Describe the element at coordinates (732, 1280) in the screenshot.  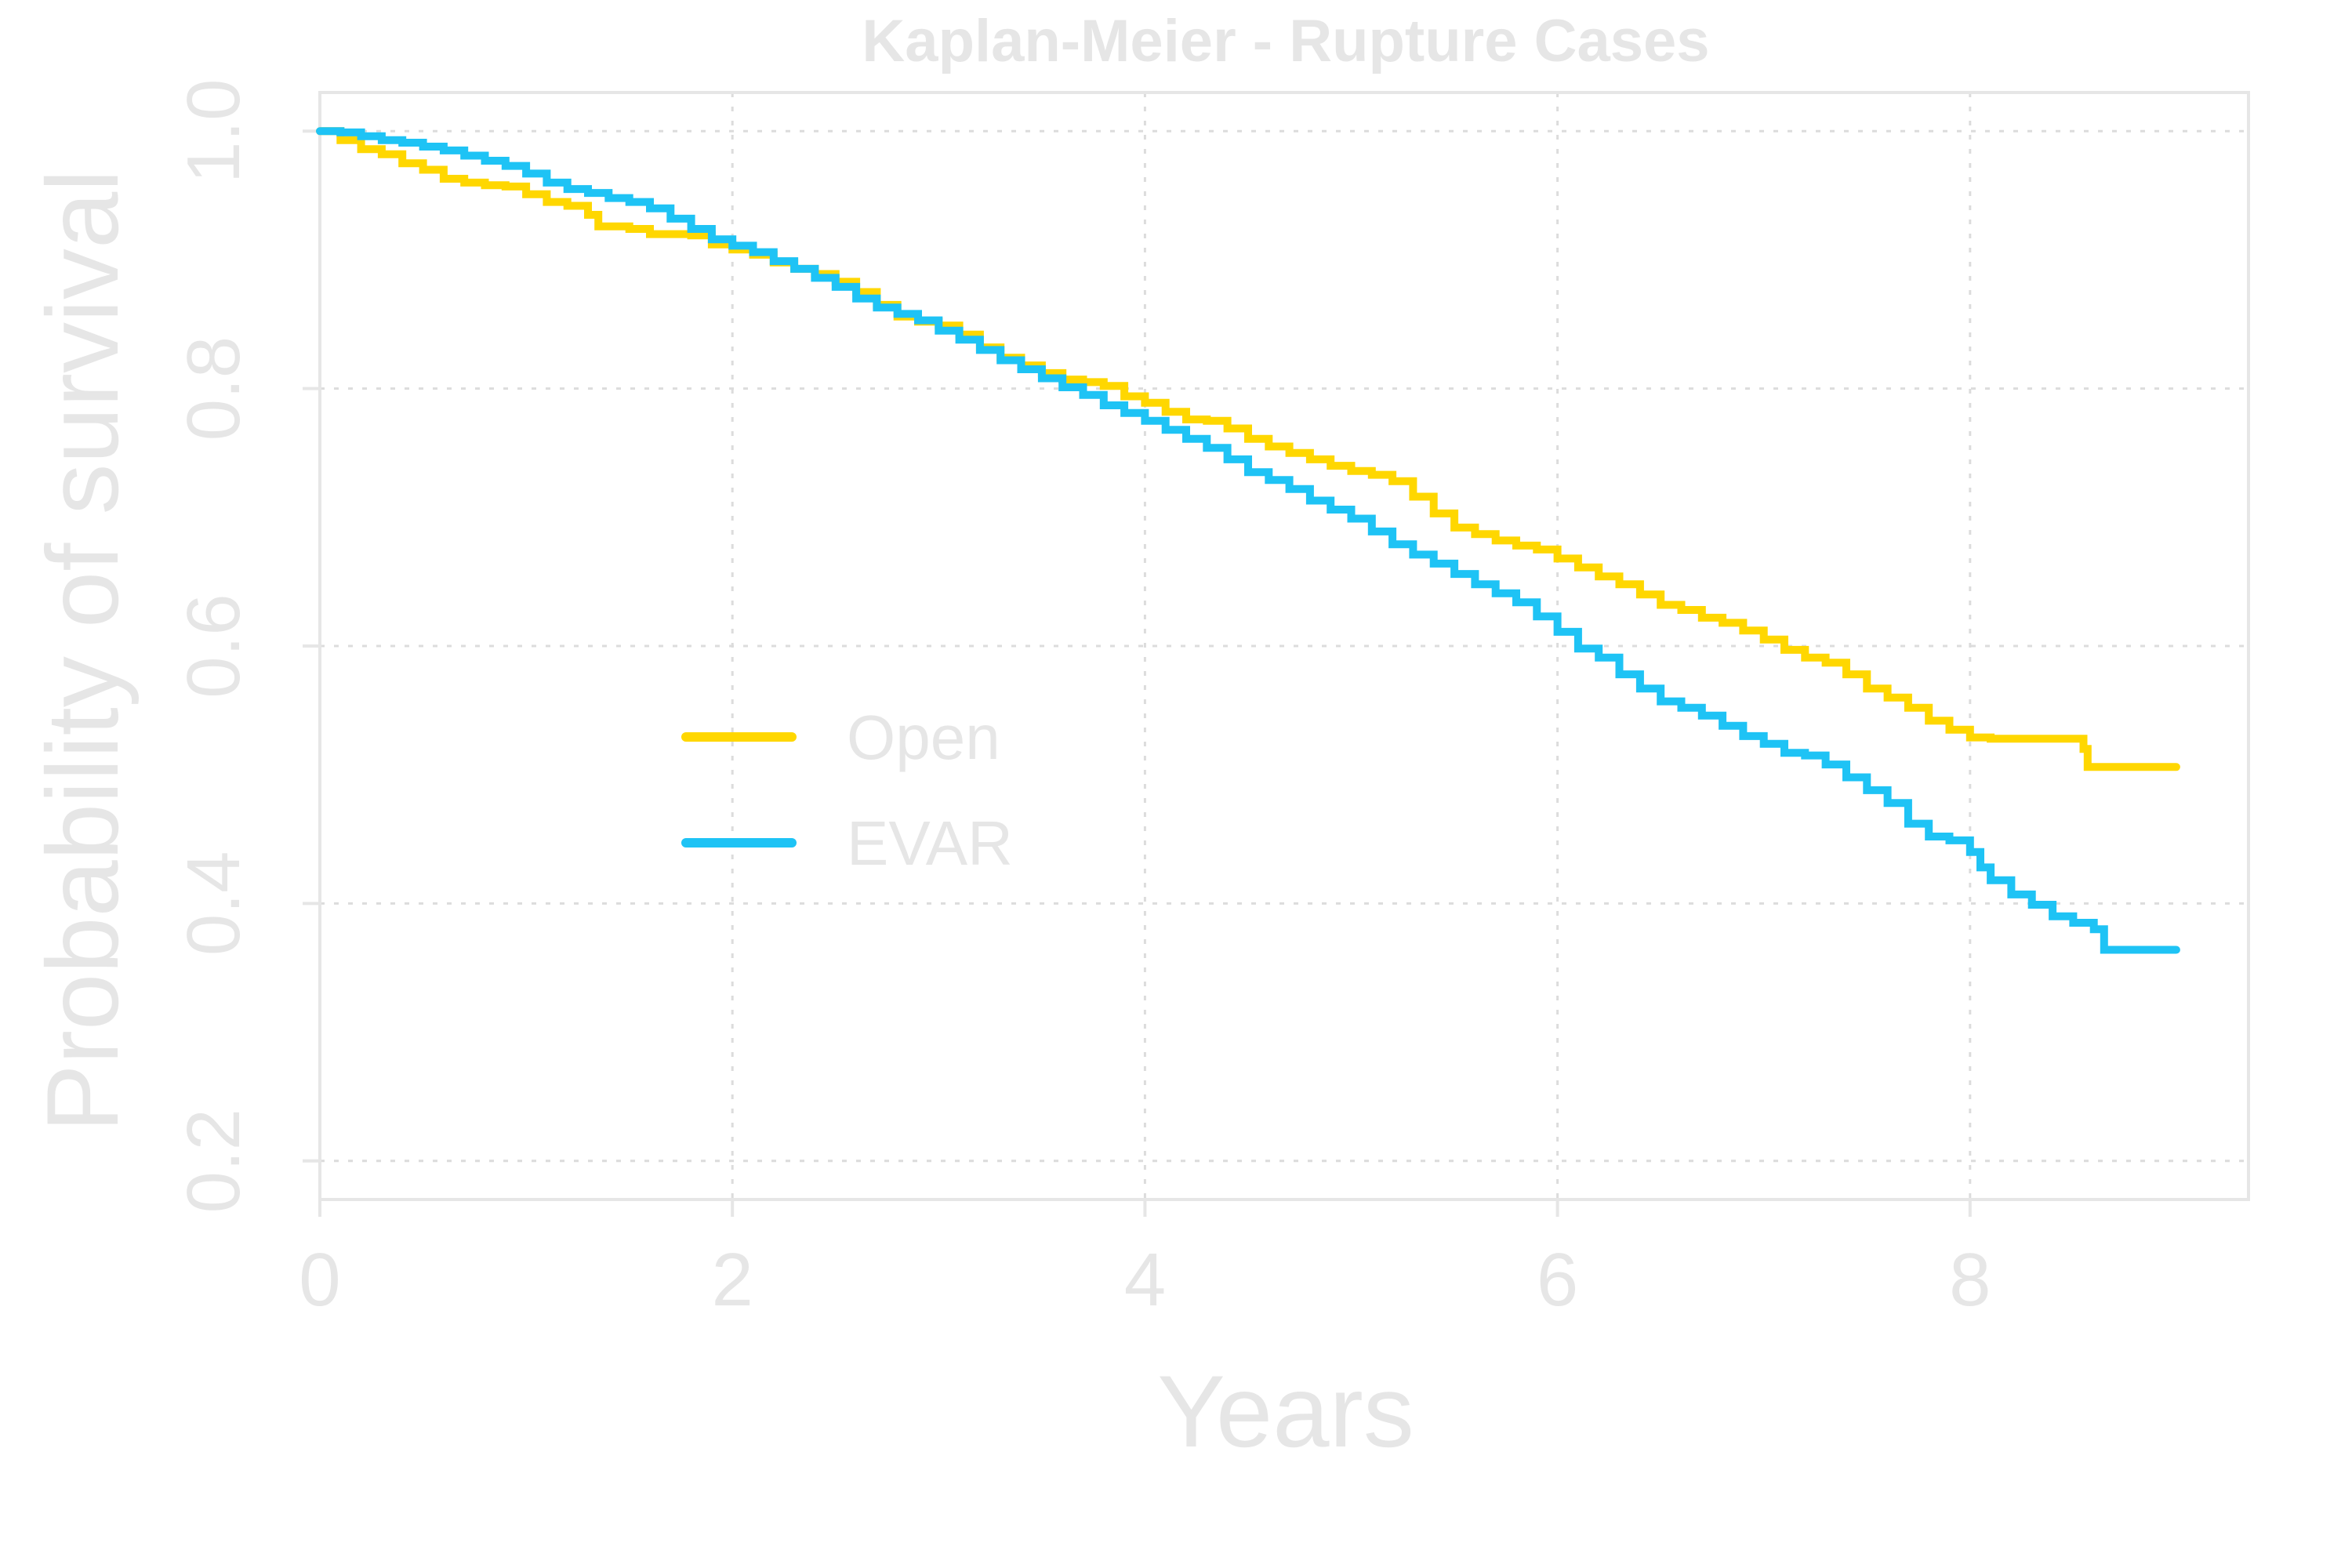
I see `x-tick-label: 2` at that location.